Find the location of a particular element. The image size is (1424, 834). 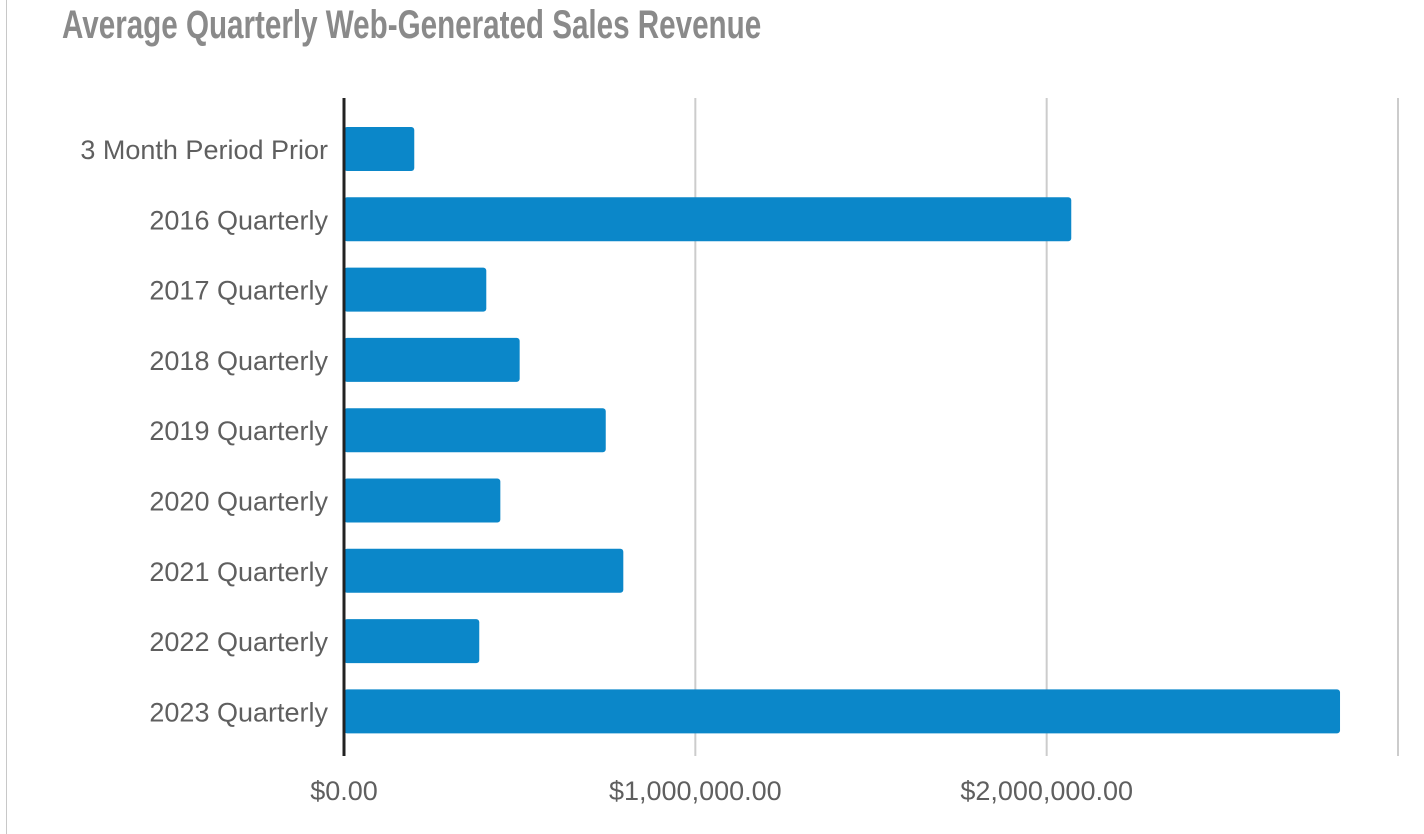

category-label: 2023 Quarterly is located at coordinates (238, 712).